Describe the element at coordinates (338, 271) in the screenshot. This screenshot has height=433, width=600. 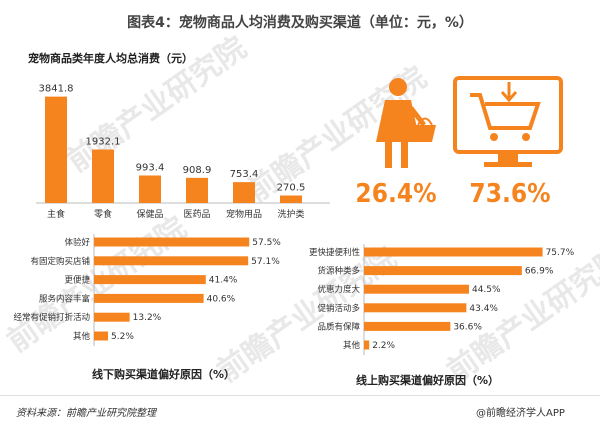
I see `reason-category-label: 货源种类多` at that location.